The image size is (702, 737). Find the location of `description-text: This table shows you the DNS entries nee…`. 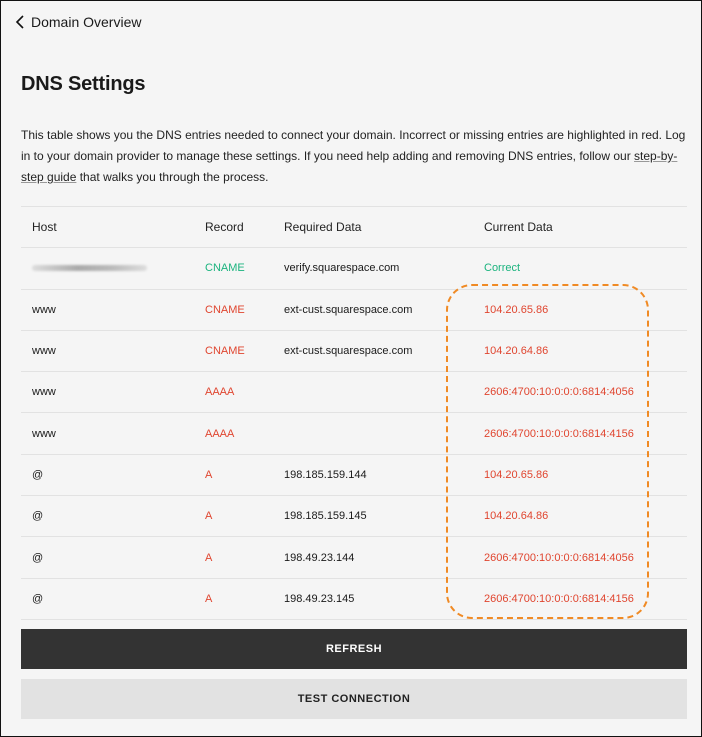

description-text: This table shows you the DNS entries nee… is located at coordinates (353, 145).